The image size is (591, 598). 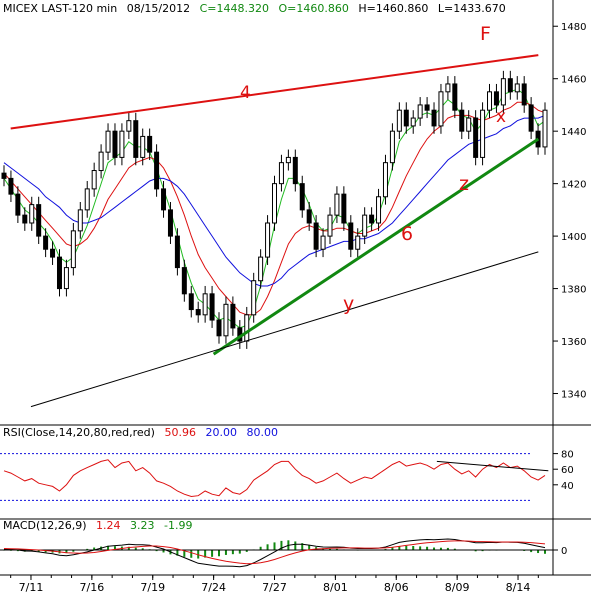 I want to click on annotation-z: z, so click(x=464, y=184).